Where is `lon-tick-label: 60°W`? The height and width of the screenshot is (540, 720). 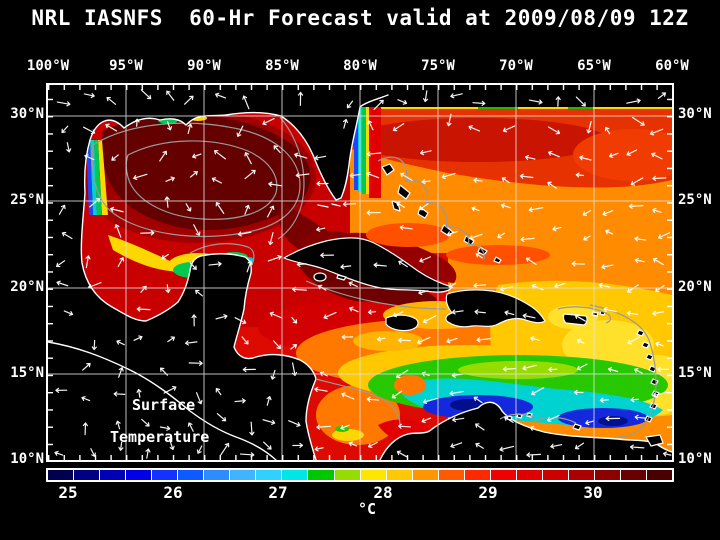
lon-tick-label: 60°W is located at coordinates (672, 66).